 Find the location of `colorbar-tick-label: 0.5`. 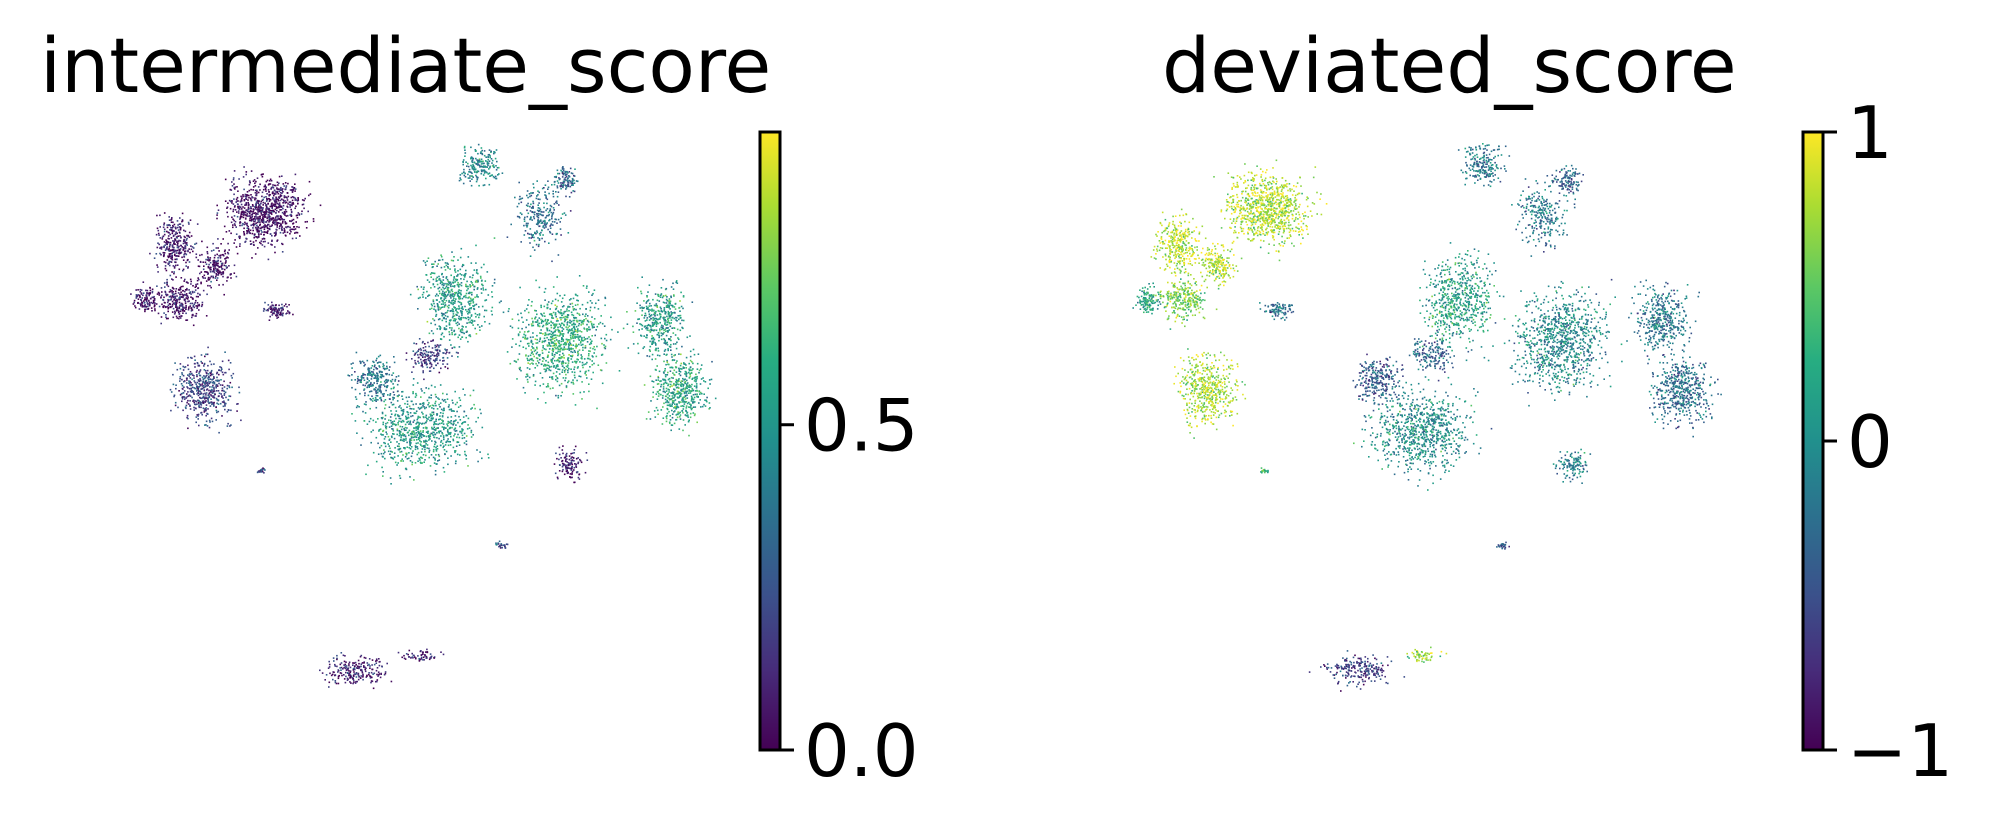

colorbar-tick-label: 0.5 is located at coordinates (861, 426).